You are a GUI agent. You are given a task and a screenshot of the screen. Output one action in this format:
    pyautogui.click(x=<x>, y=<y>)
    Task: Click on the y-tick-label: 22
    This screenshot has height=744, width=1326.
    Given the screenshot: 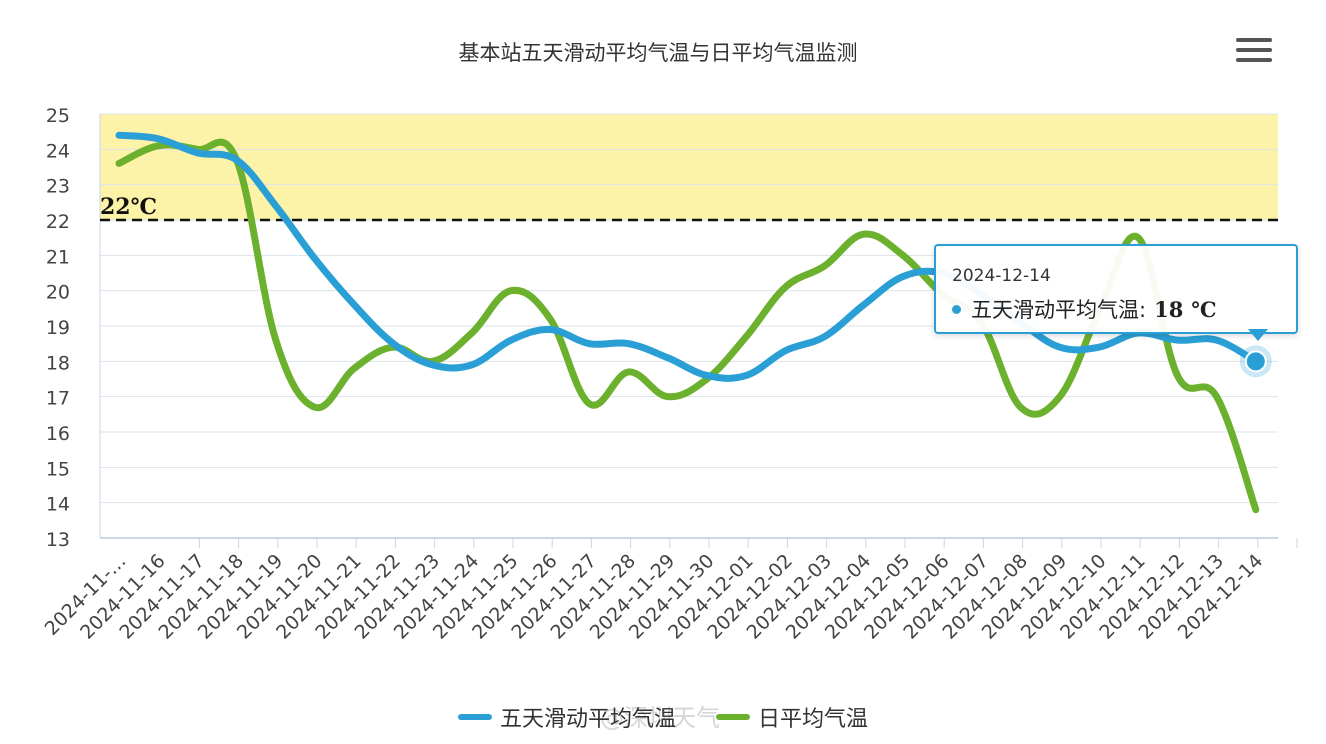 What is the action you would take?
    pyautogui.click(x=58, y=222)
    